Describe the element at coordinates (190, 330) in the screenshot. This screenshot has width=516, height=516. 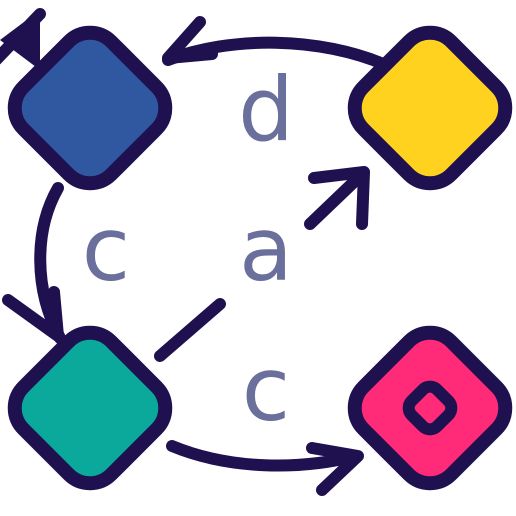
I see `edge-teal-to-yellow` at that location.